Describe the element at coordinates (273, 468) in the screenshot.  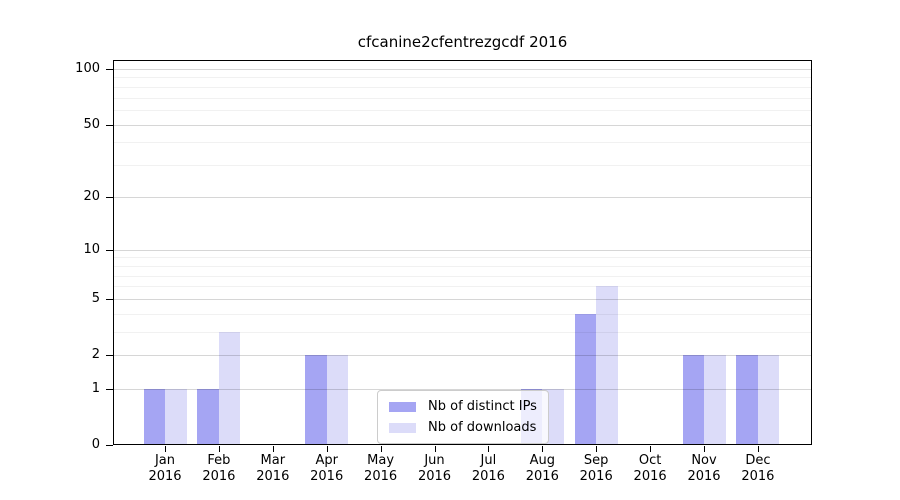
I see `x-tick-label: Mar 2016` at that location.